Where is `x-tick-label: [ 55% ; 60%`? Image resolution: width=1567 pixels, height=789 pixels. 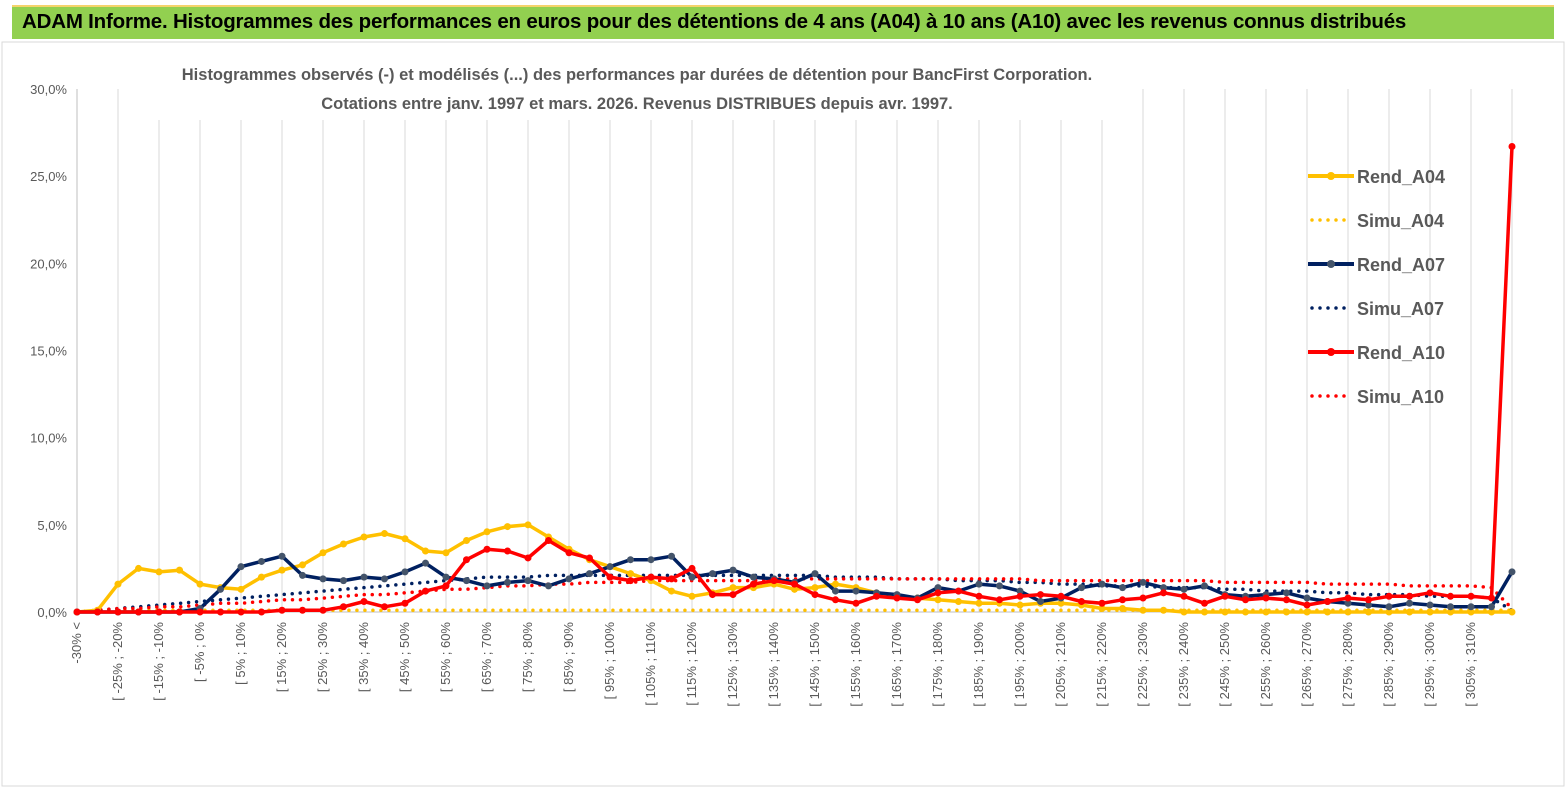
x-tick-label: [ 55% ; 60% is located at coordinates (445, 657).